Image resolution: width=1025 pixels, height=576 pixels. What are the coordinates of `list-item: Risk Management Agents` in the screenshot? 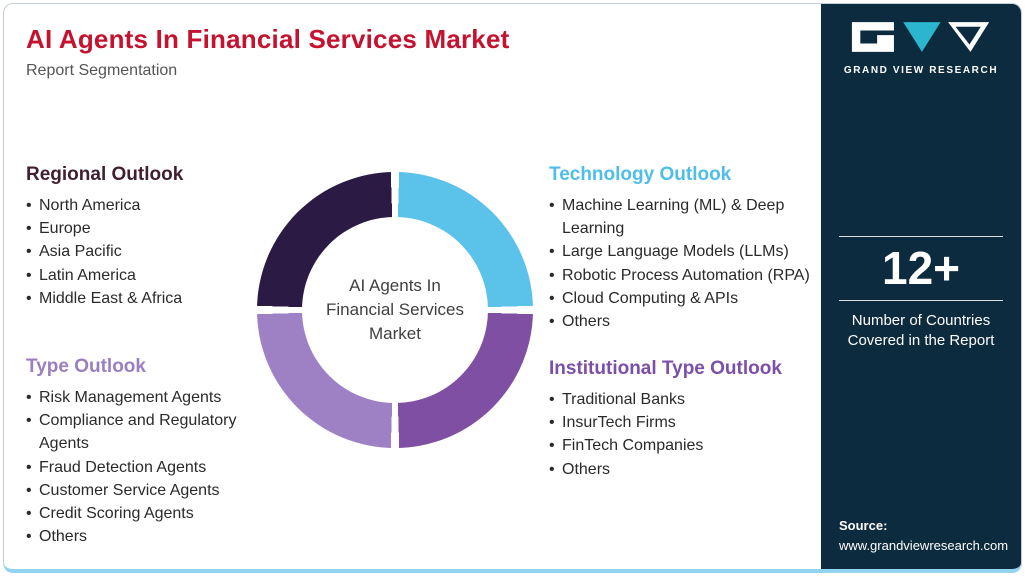 It's located at (151, 397).